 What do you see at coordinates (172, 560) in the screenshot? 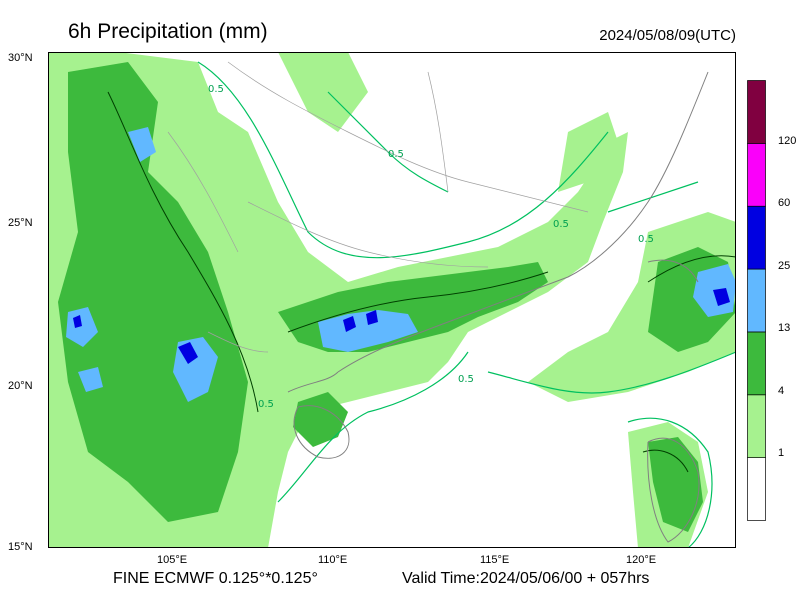
I see `lon-label-105: 105°E` at bounding box center [172, 560].